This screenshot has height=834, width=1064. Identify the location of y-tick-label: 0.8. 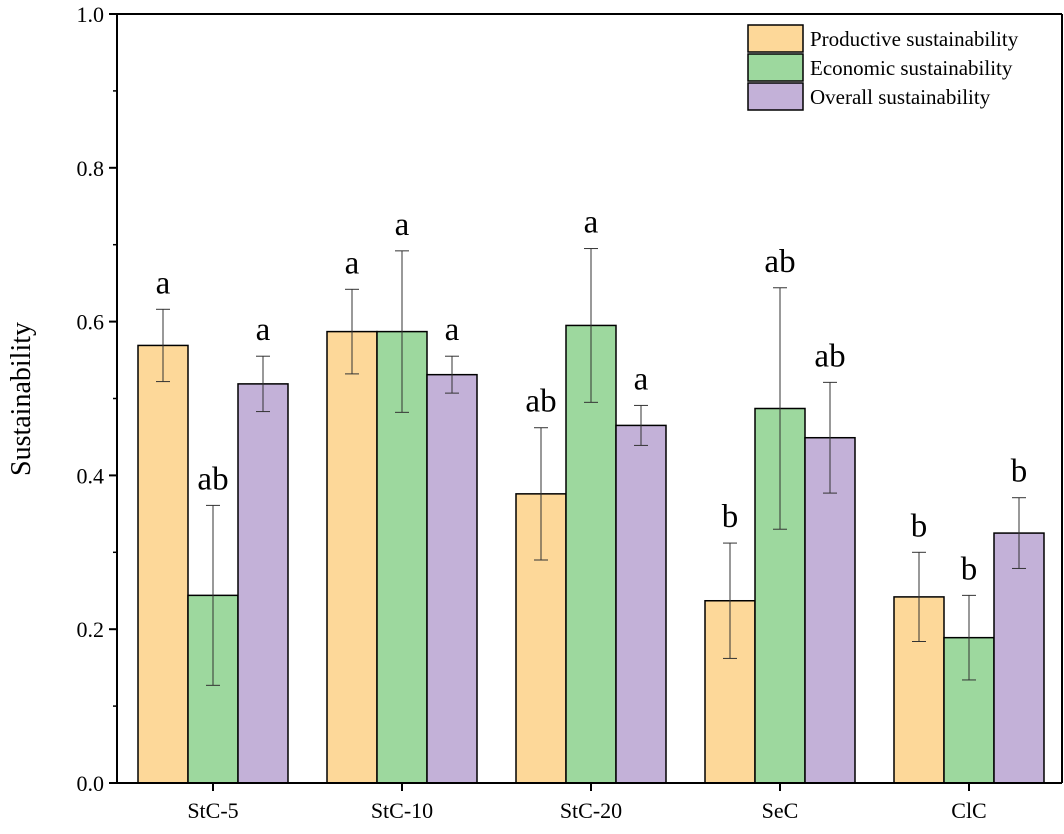
(91, 168).